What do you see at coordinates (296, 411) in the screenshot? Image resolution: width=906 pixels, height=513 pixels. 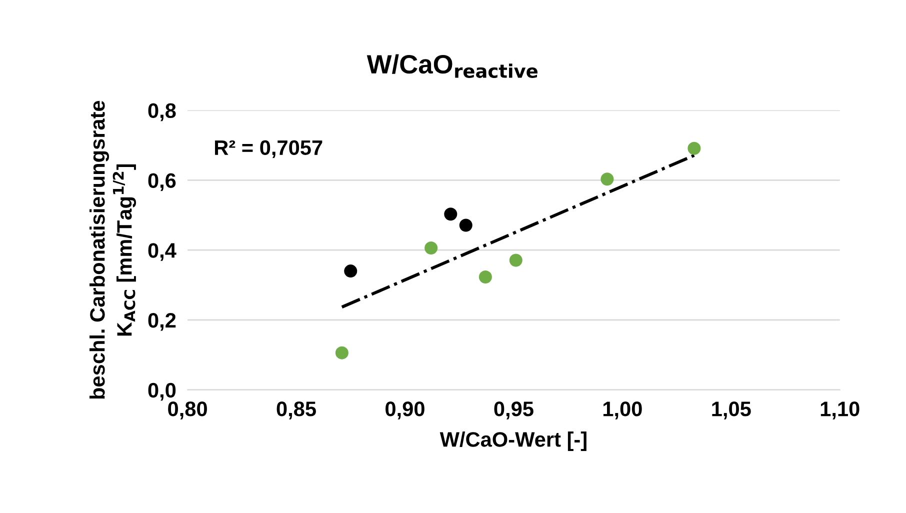 I see `x-tick-label: 0,85` at bounding box center [296, 411].